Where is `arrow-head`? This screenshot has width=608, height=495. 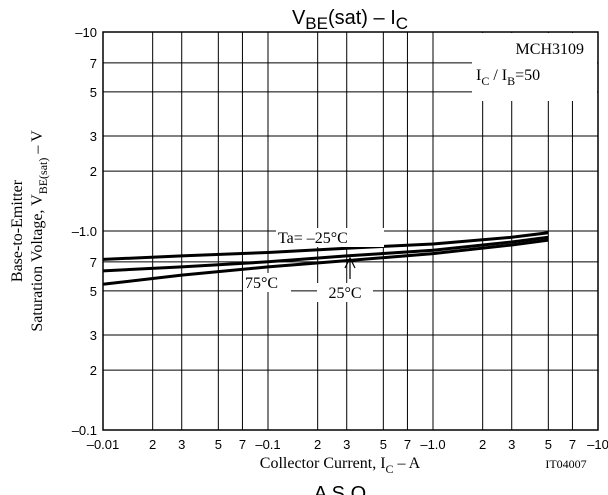 arrow-head is located at coordinates (350, 262).